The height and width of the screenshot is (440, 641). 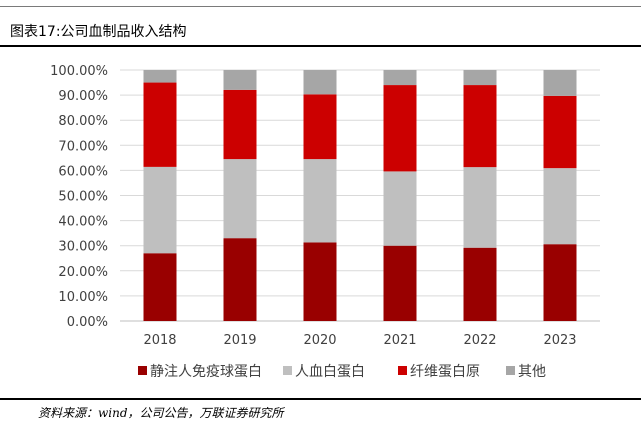 What do you see at coordinates (532, 372) in the screenshot?
I see `legend-label: 其他` at bounding box center [532, 372].